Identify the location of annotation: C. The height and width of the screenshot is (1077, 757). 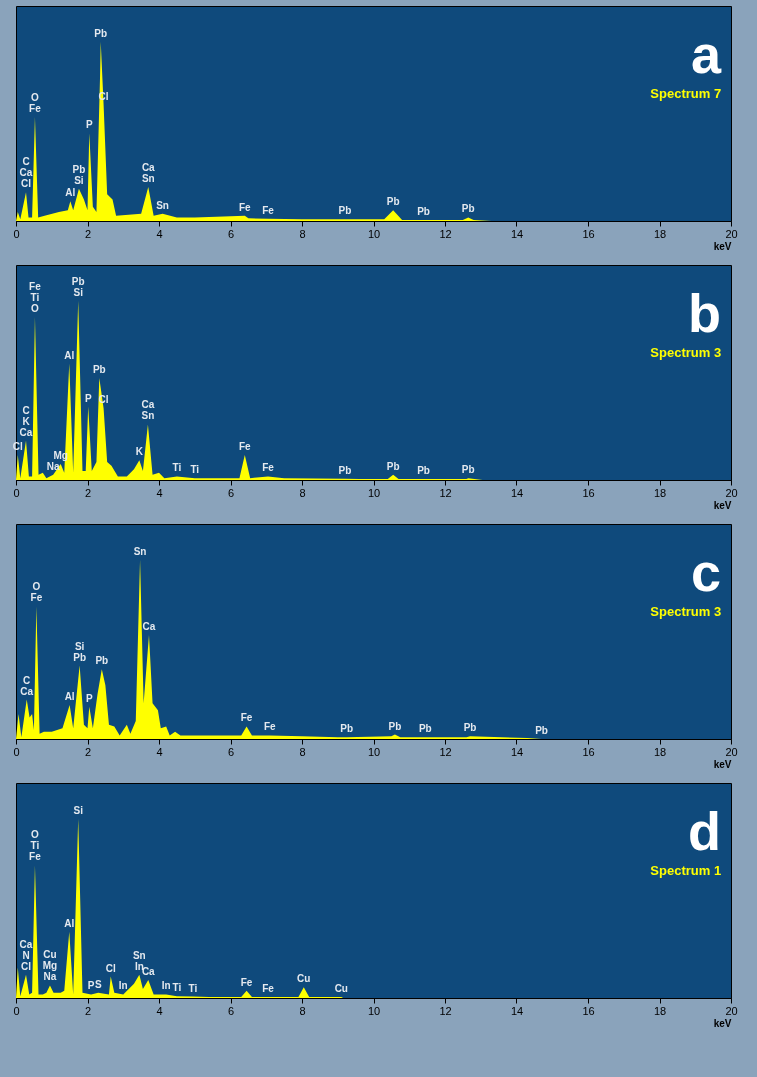
(26, 410).